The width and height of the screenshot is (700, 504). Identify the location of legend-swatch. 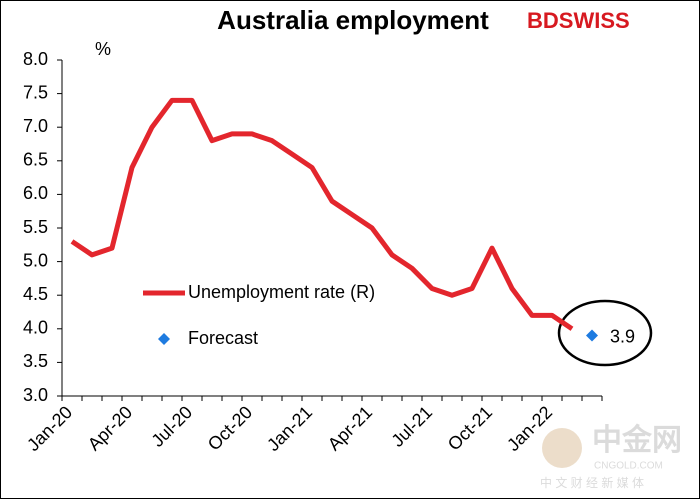
(164, 339).